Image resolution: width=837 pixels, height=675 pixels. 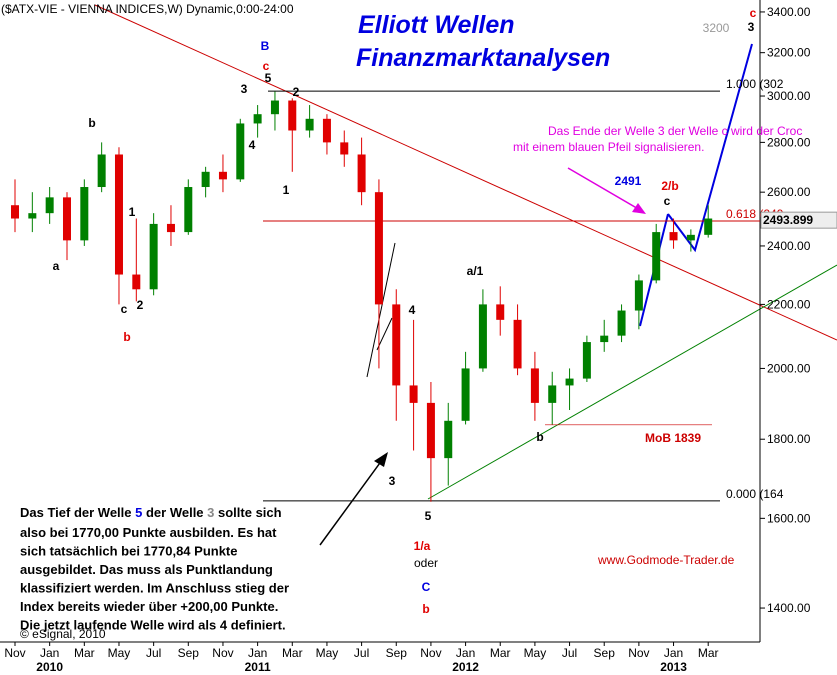 What do you see at coordinates (789, 192) in the screenshot?
I see `y-tick-label: 2600.00` at bounding box center [789, 192].